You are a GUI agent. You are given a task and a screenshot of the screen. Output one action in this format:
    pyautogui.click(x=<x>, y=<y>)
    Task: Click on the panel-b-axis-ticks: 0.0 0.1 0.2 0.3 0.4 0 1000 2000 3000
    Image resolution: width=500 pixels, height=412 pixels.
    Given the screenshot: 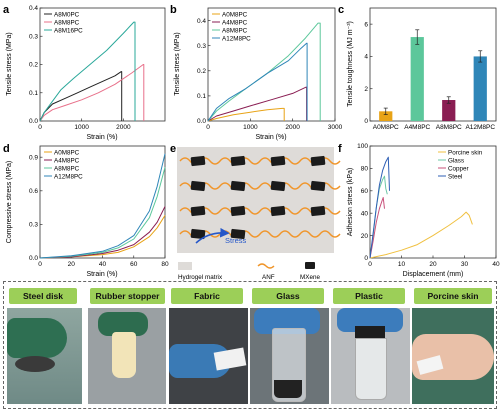 What is the action you would take?
    pyautogui.click(x=270, y=74)
    